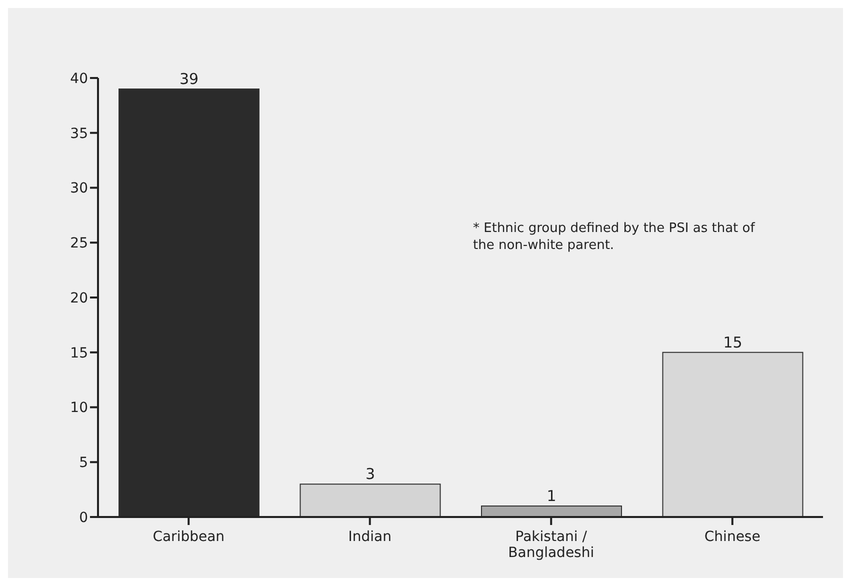 This screenshot has height=586, width=851. I want to click on y-tick-label: 40, so click(79, 78).